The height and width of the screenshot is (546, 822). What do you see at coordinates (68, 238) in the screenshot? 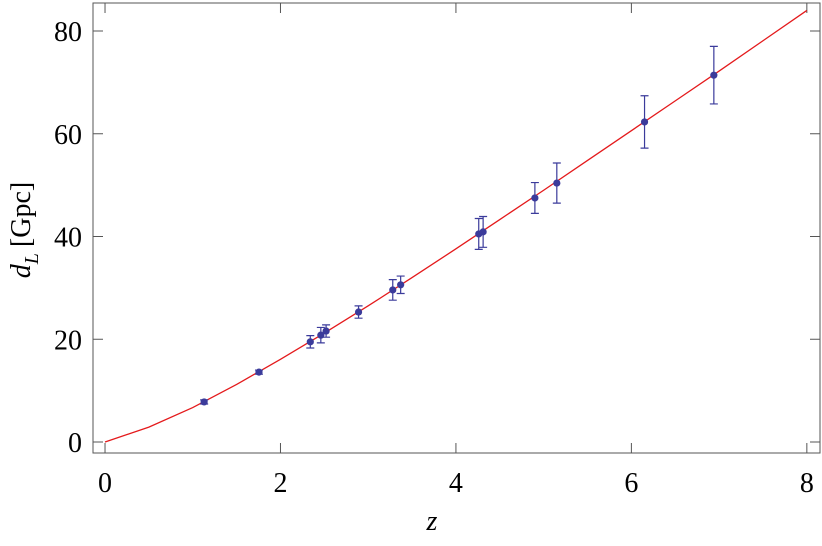
I see `y-tick-label: 40` at bounding box center [68, 238].